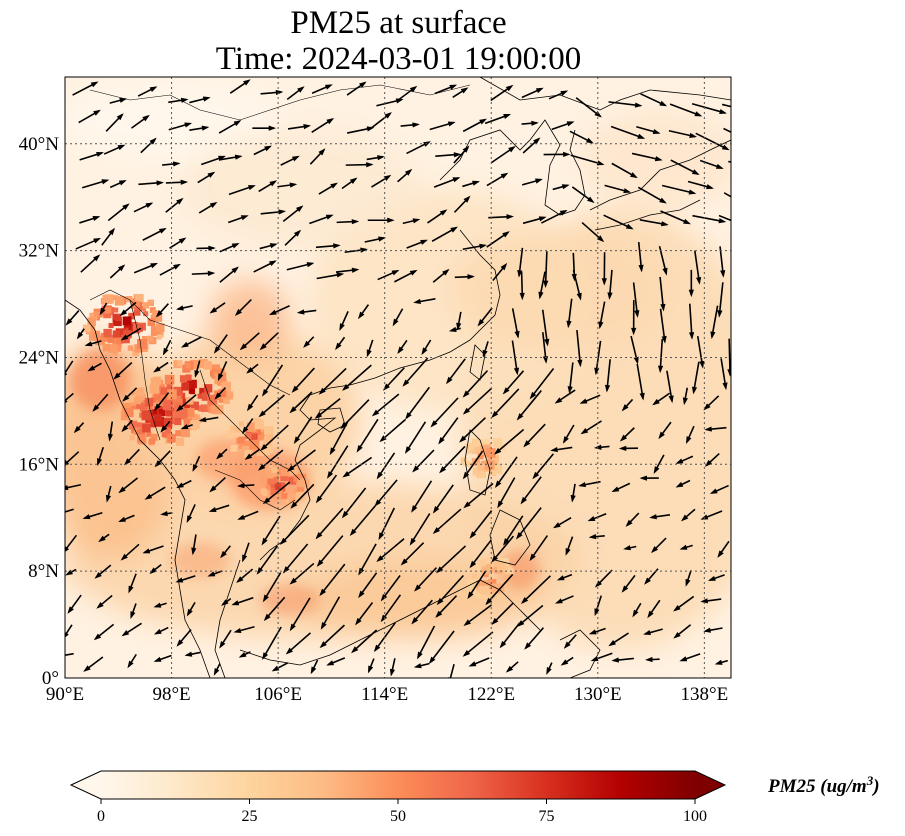 The height and width of the screenshot is (836, 905). I want to click on lat-tick-label: 32°N, so click(39, 251).